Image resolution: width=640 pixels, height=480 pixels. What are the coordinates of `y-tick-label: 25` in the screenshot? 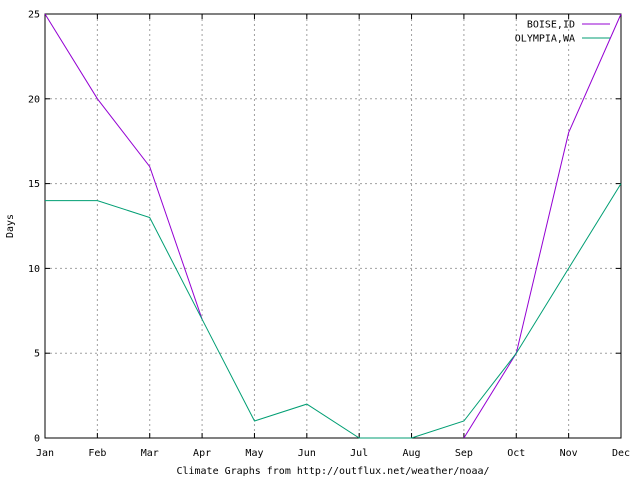 It's located at (34, 15).